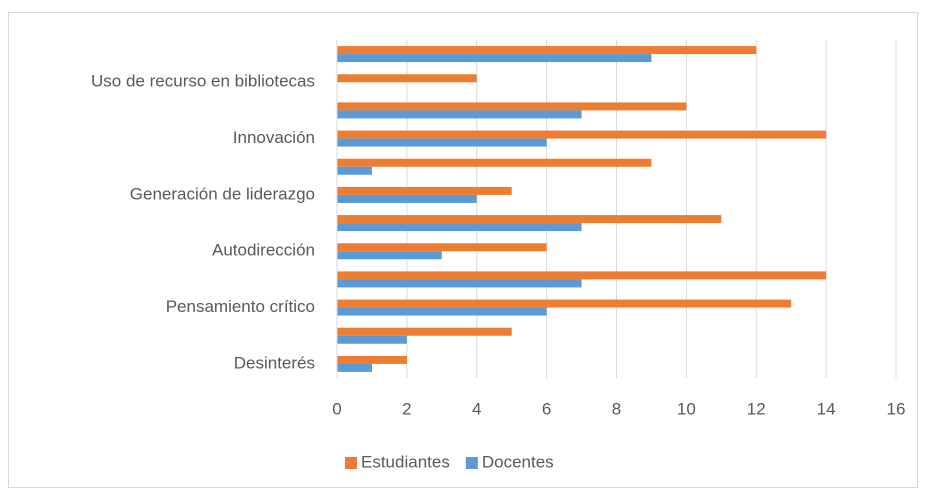 This screenshot has width=925, height=496. What do you see at coordinates (336, 408) in the screenshot?
I see `x-tick-label: 0` at bounding box center [336, 408].